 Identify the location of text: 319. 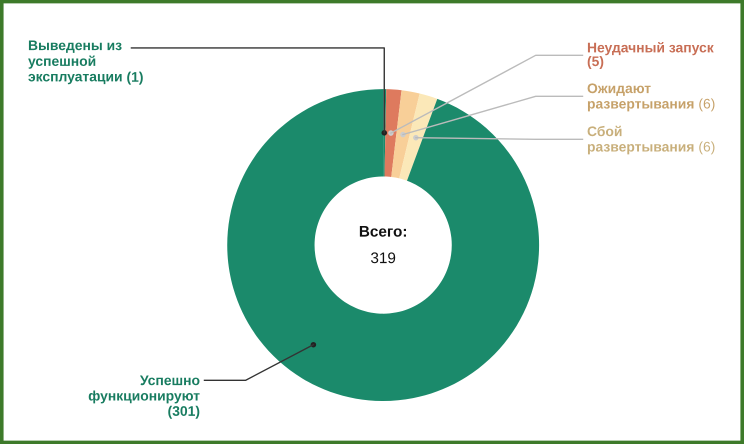
(383, 258).